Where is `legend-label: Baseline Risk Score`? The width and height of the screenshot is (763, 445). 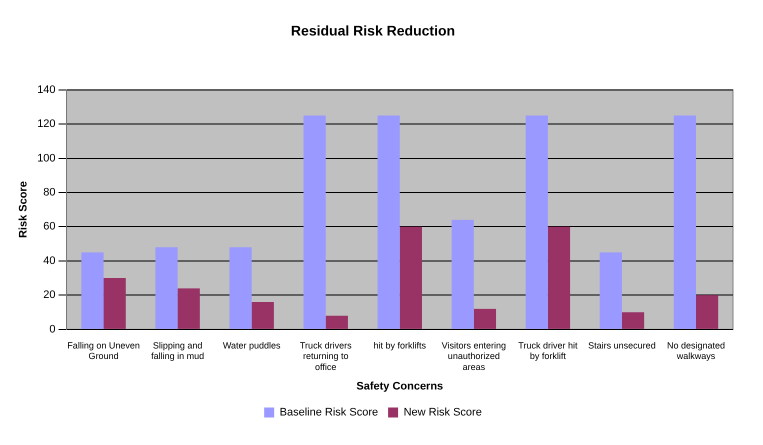
legend-label: Baseline Risk Score is located at coordinates (329, 412).